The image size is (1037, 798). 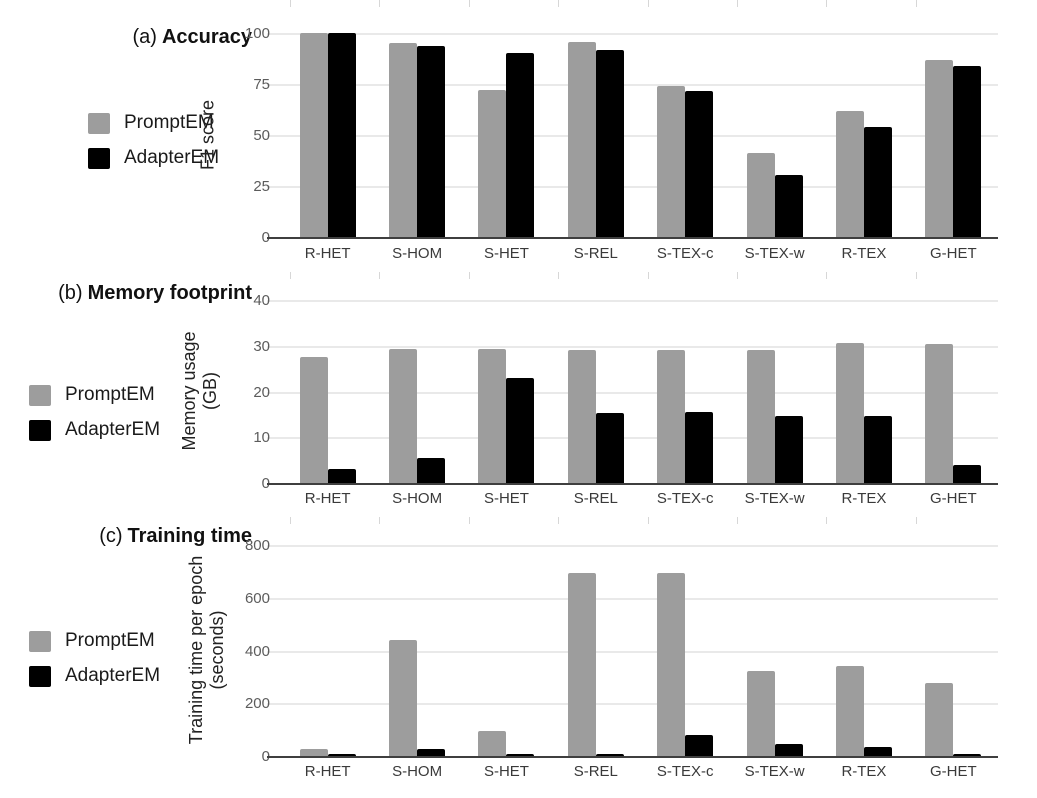 I want to click on bar-adapterem-s-rel, so click(x=609, y=143).